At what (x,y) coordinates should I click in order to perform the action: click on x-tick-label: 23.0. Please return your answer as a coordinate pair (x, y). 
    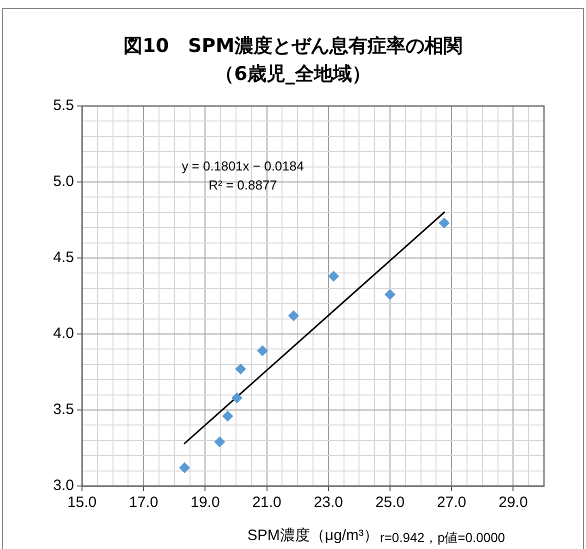
    Looking at the image, I should click on (328, 503).